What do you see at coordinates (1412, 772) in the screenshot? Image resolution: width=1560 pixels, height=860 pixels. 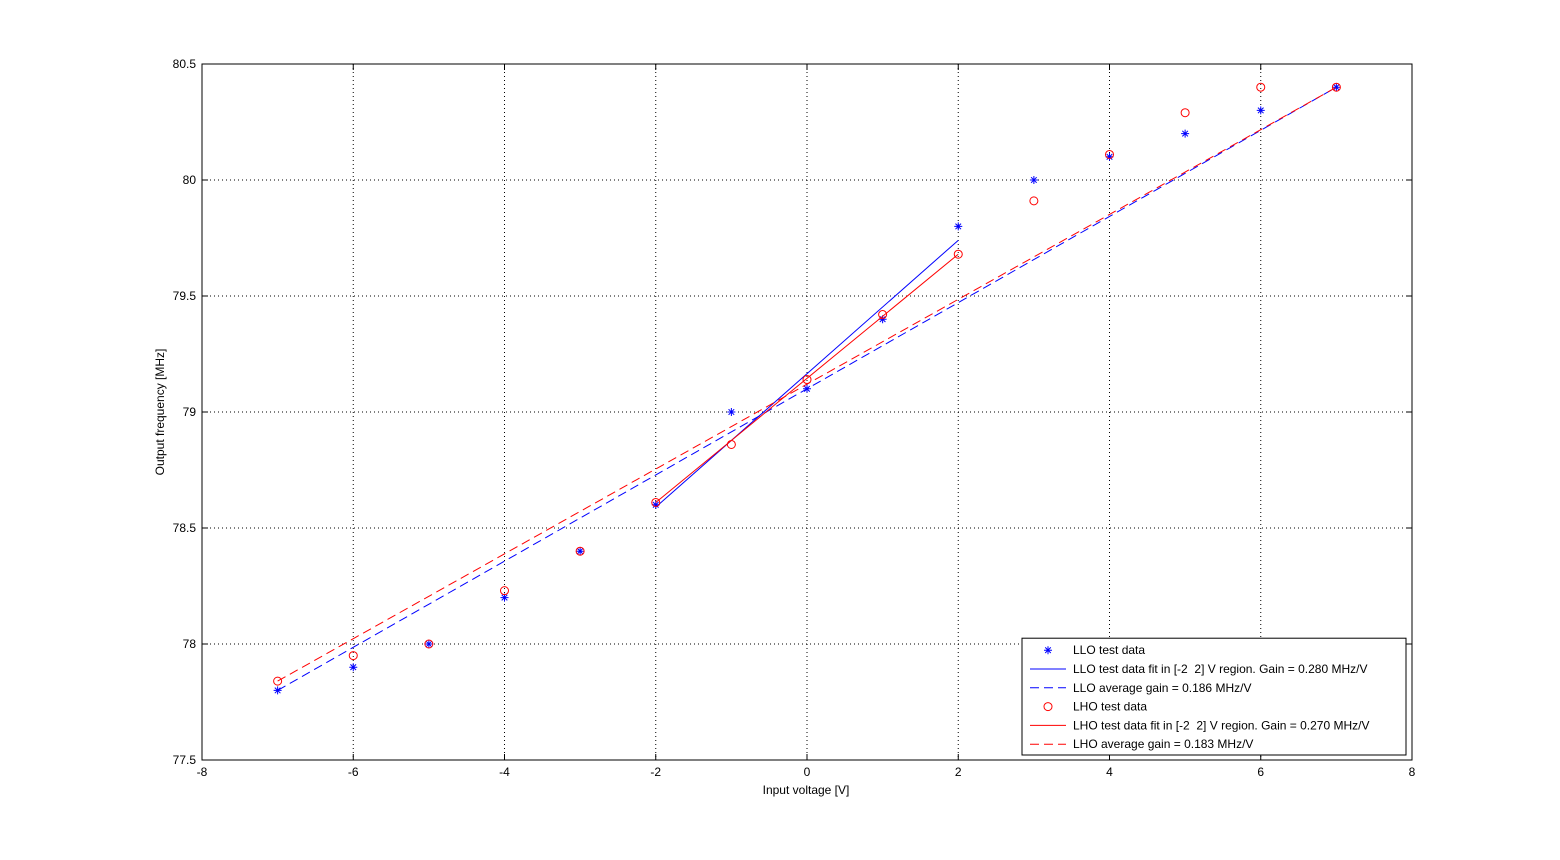 I see `x-tick-label: 8` at bounding box center [1412, 772].